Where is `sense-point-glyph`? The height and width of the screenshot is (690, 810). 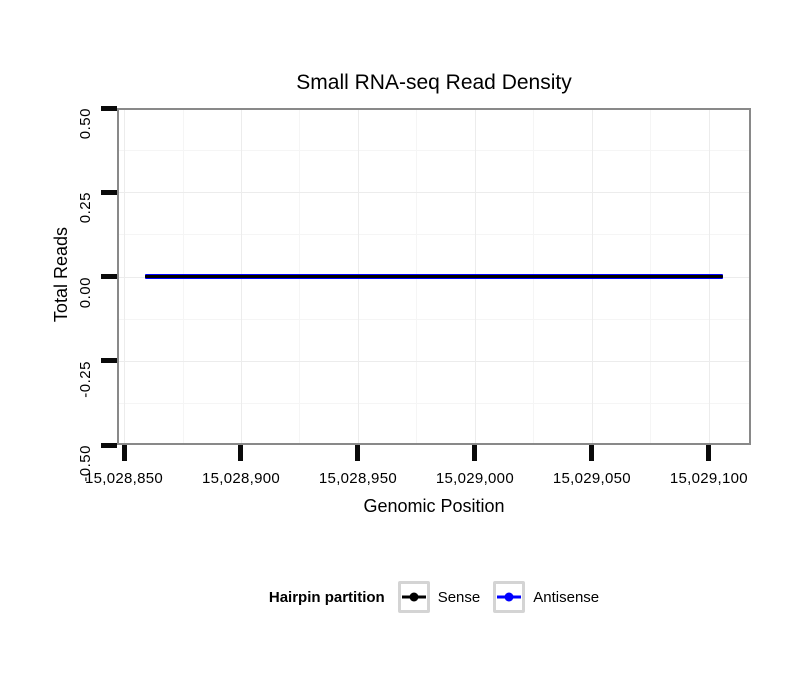 sense-point-glyph is located at coordinates (414, 597).